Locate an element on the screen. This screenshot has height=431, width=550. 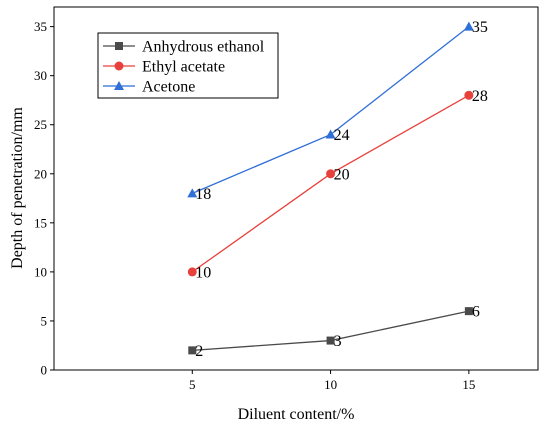
y-tick-label: 25 is located at coordinates (40, 124).